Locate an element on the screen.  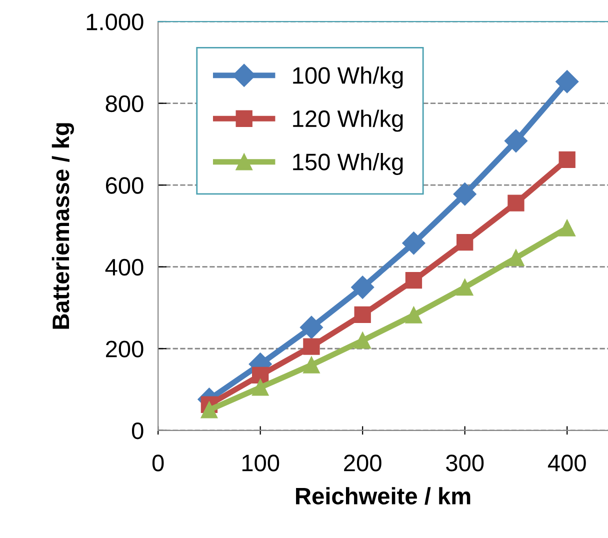
legend-label: 150 Wh/kg is located at coordinates (348, 164).